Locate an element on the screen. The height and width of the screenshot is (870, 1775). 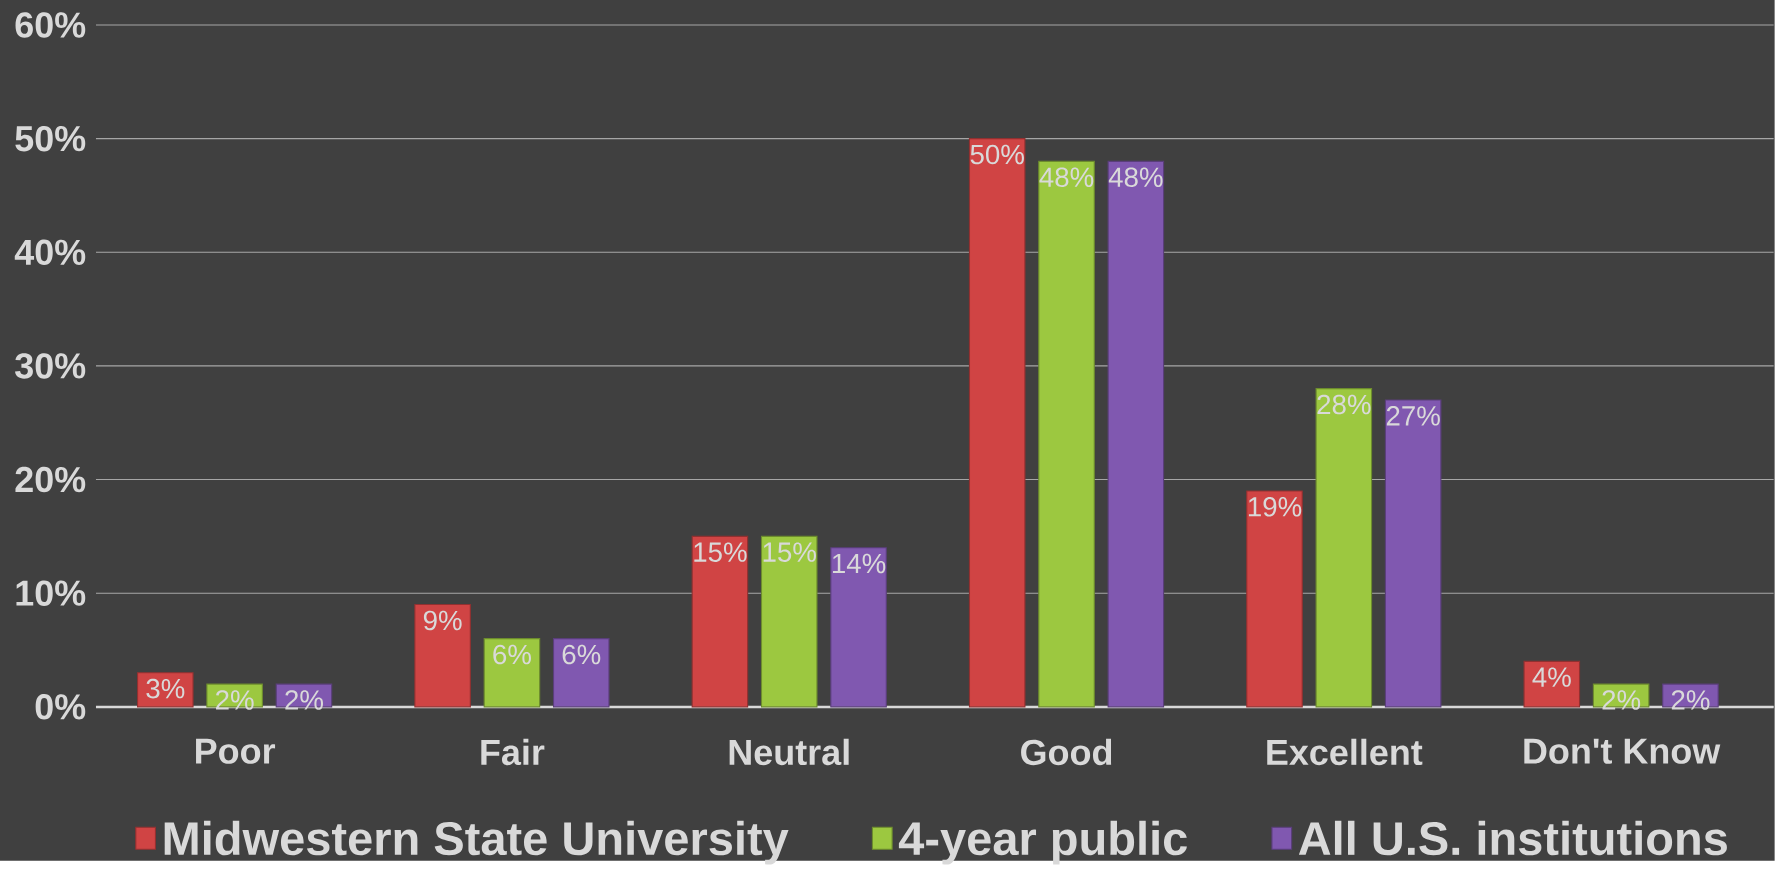
data-label: 19% is located at coordinates (1275, 507).